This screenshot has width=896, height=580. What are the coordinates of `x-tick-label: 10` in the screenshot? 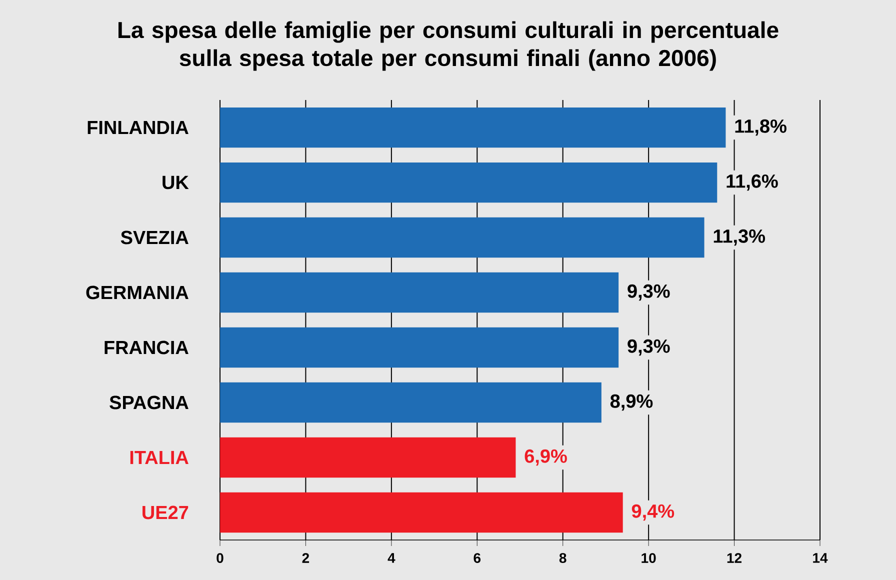 It's located at (649, 558).